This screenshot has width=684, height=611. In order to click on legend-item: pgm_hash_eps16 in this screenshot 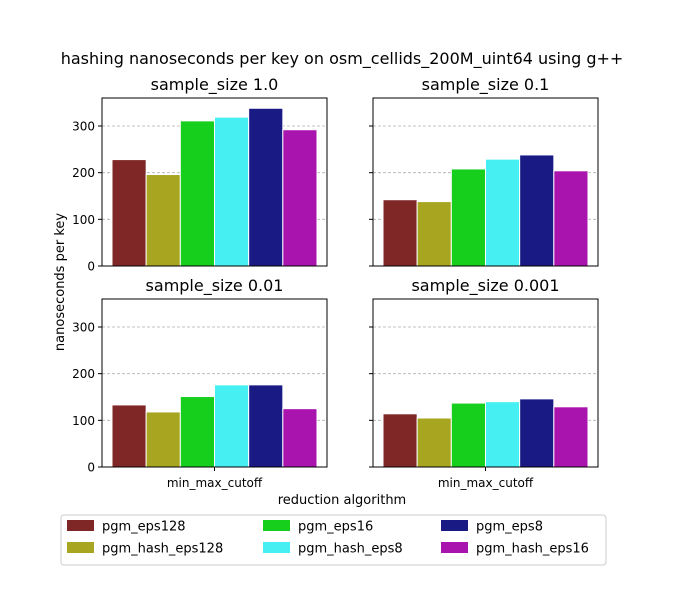, I will do `click(515, 549)`.